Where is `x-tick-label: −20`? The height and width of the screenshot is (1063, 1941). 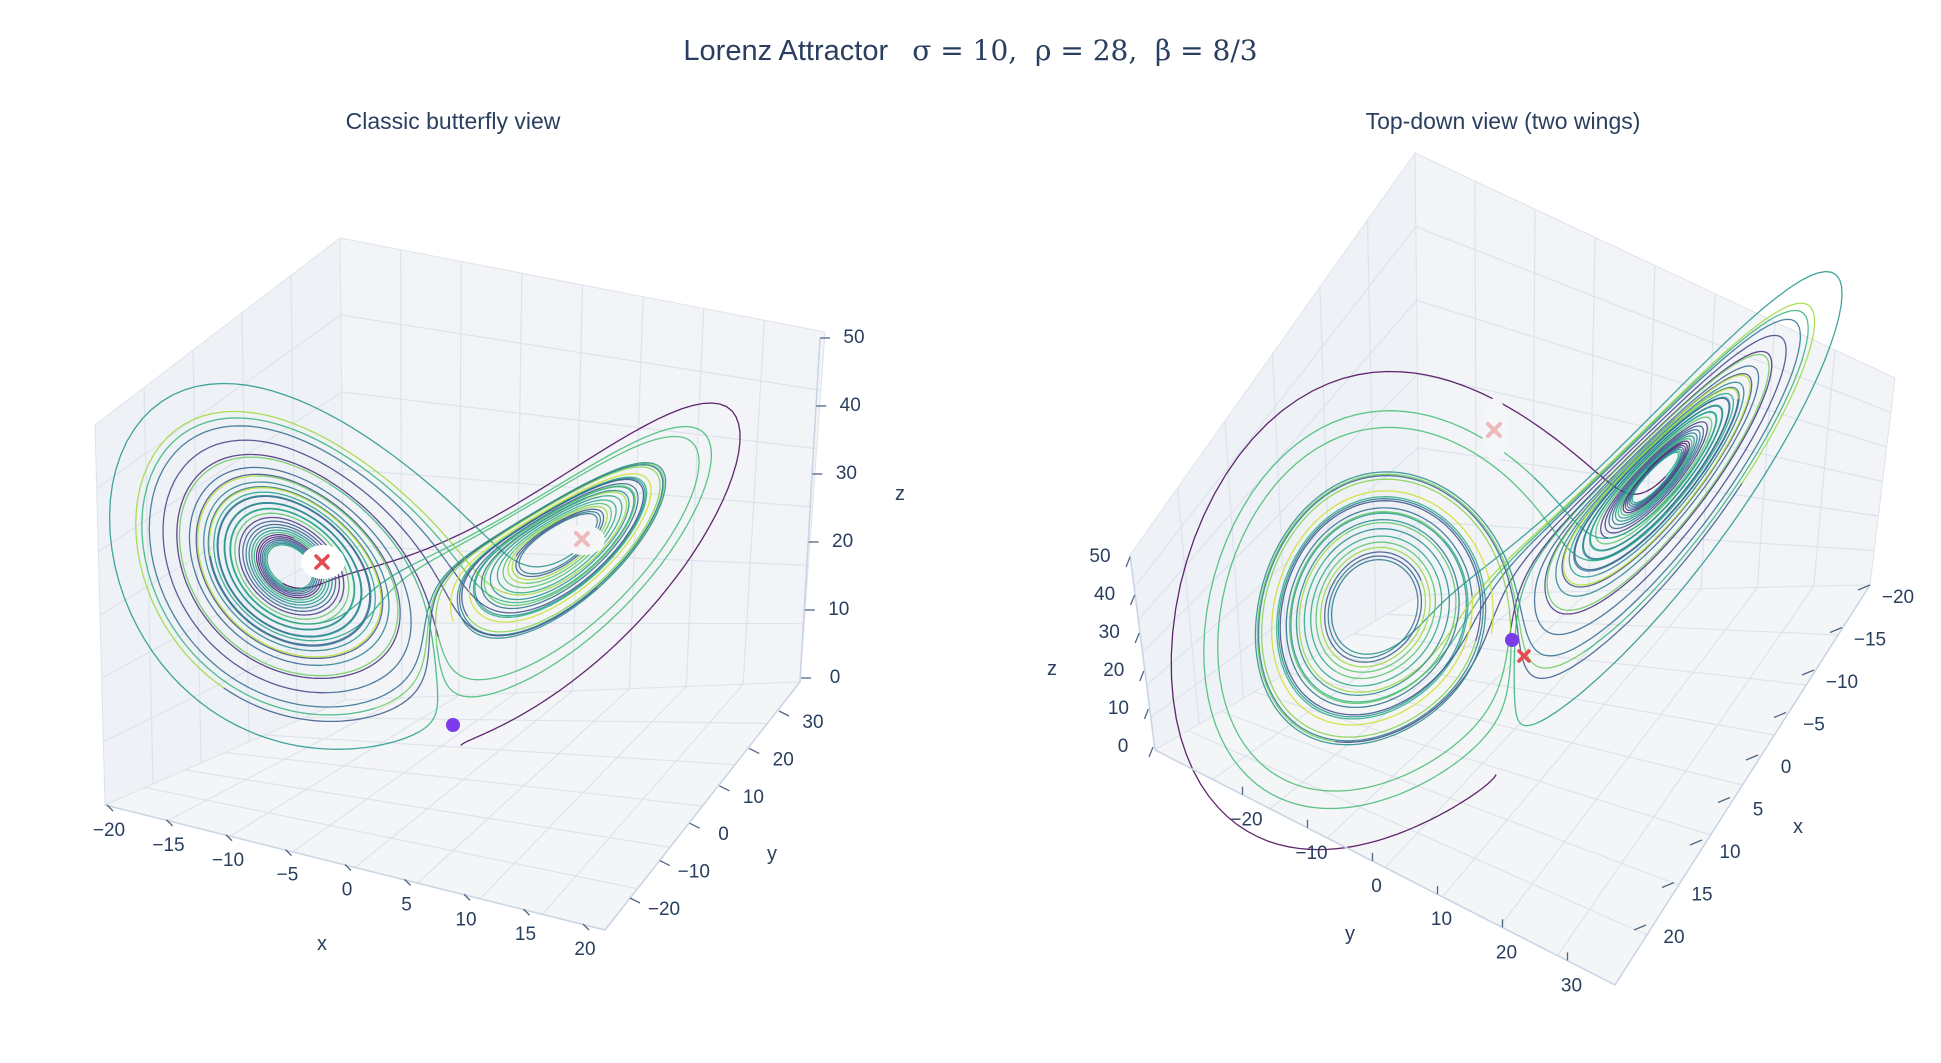
x-tick-label: −20 is located at coordinates (1898, 597).